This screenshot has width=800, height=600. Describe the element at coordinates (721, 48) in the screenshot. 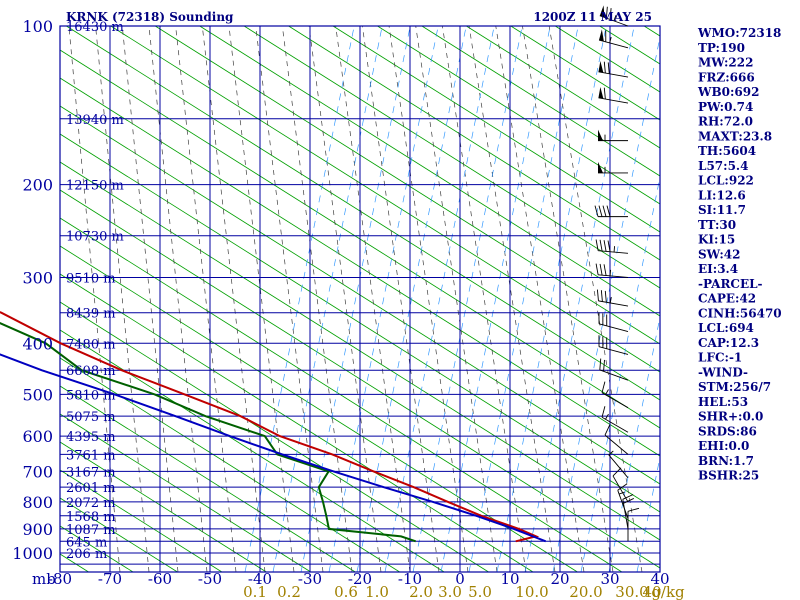

I see `stat-line: TP:190` at that location.